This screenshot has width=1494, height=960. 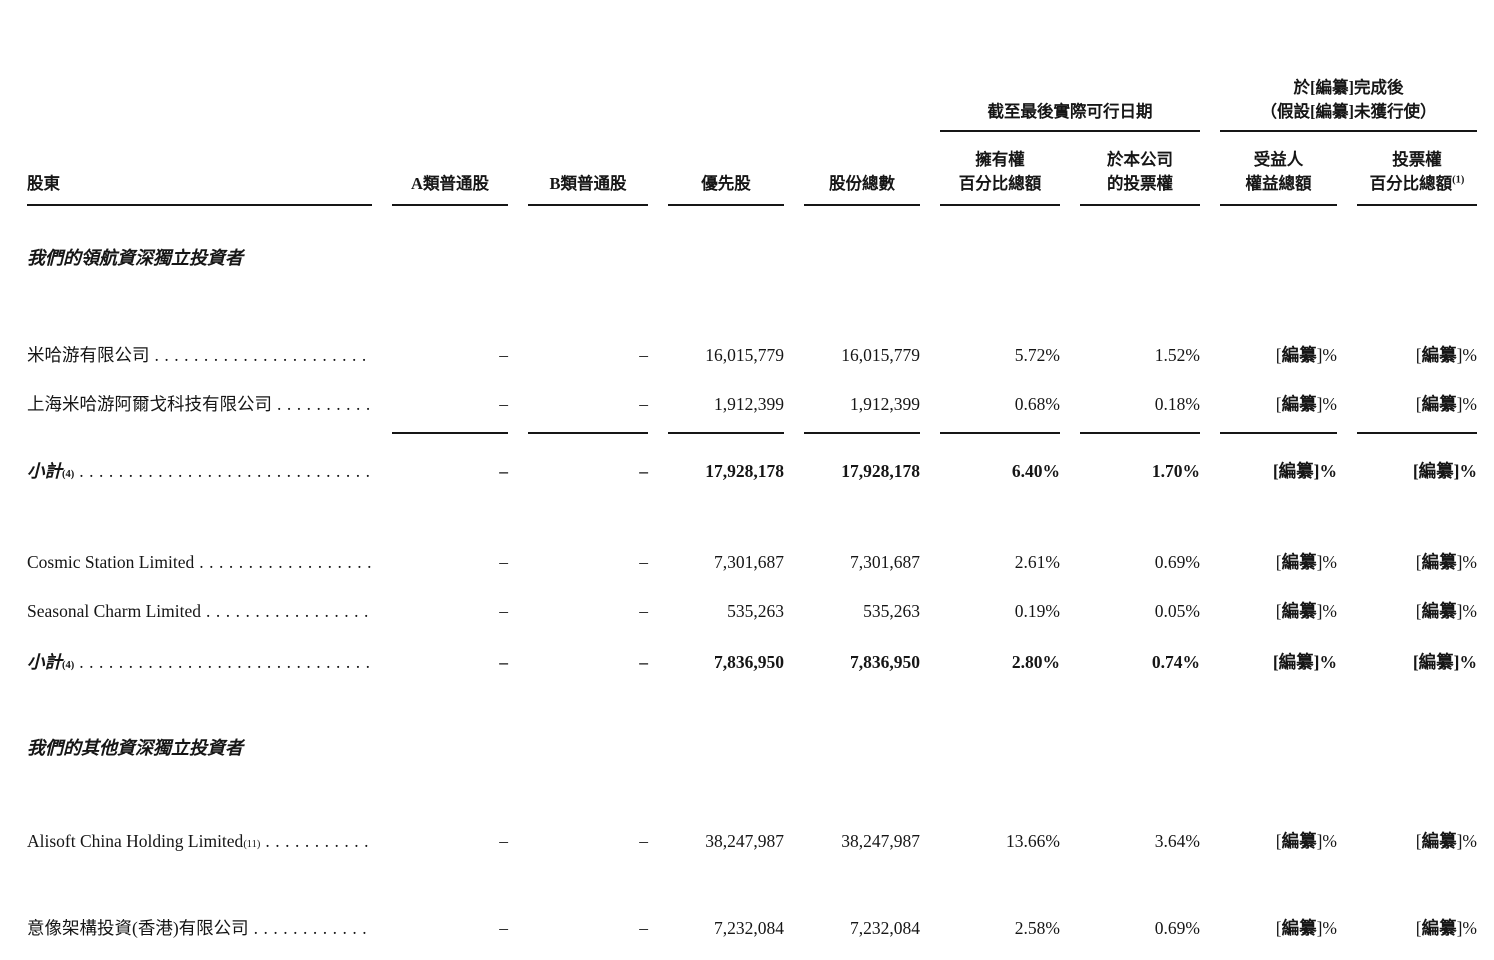 What do you see at coordinates (744, 354) in the screenshot?
I see `cell-preferred: 16,015,779` at bounding box center [744, 354].